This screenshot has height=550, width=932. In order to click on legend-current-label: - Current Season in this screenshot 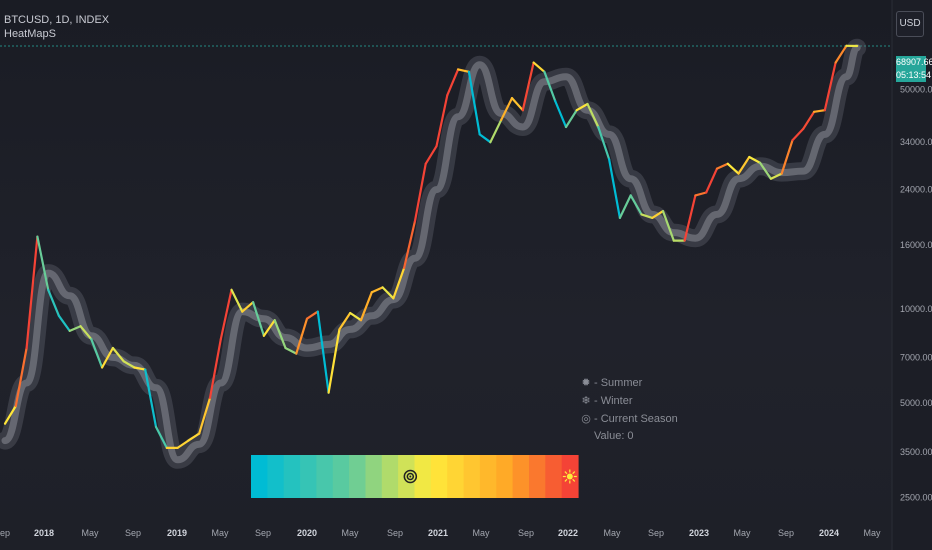, I will do `click(636, 419)`.